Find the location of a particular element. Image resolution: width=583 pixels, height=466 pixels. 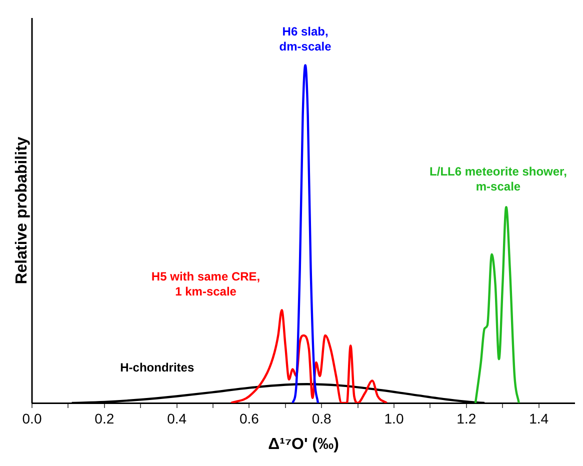

series-label: H-chondrites is located at coordinates (157, 367).